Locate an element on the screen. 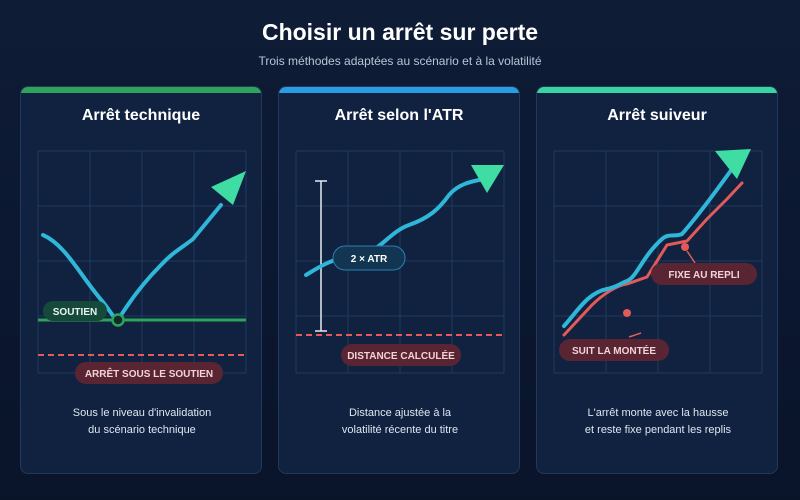  description-line: volatilité récente du titre is located at coordinates (400, 430).